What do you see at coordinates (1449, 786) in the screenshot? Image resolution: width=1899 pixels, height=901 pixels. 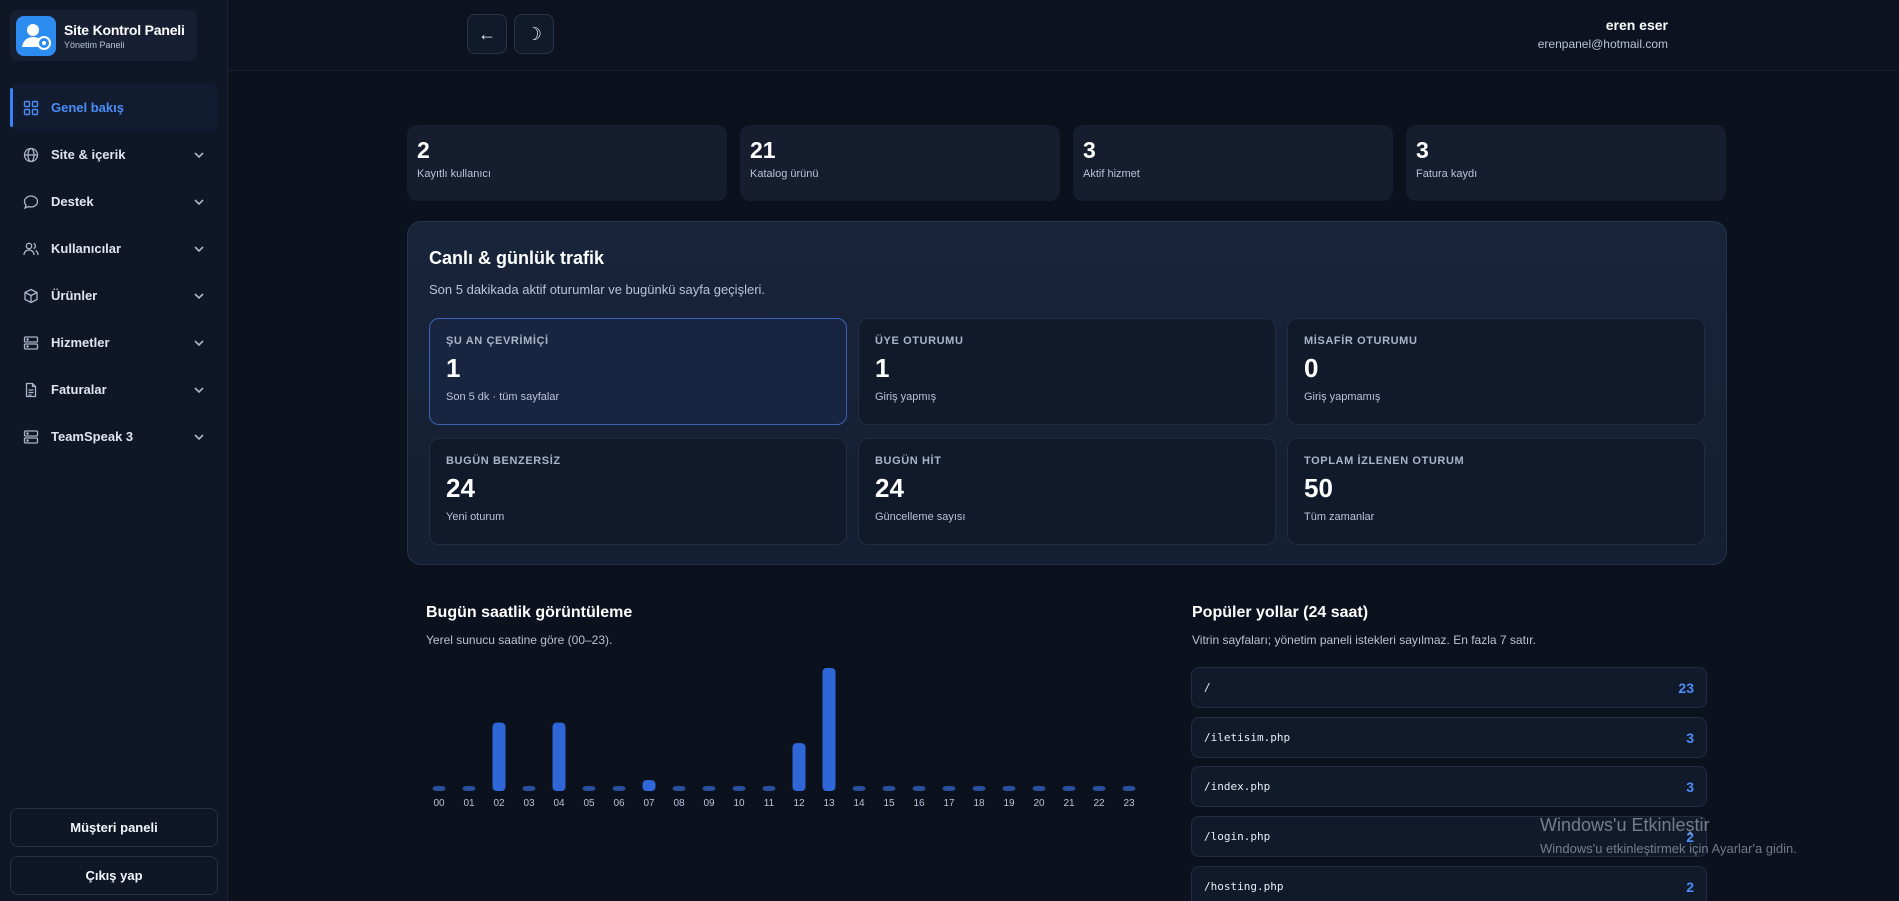 I see `popular-path-row: /index.php 3` at bounding box center [1449, 786].